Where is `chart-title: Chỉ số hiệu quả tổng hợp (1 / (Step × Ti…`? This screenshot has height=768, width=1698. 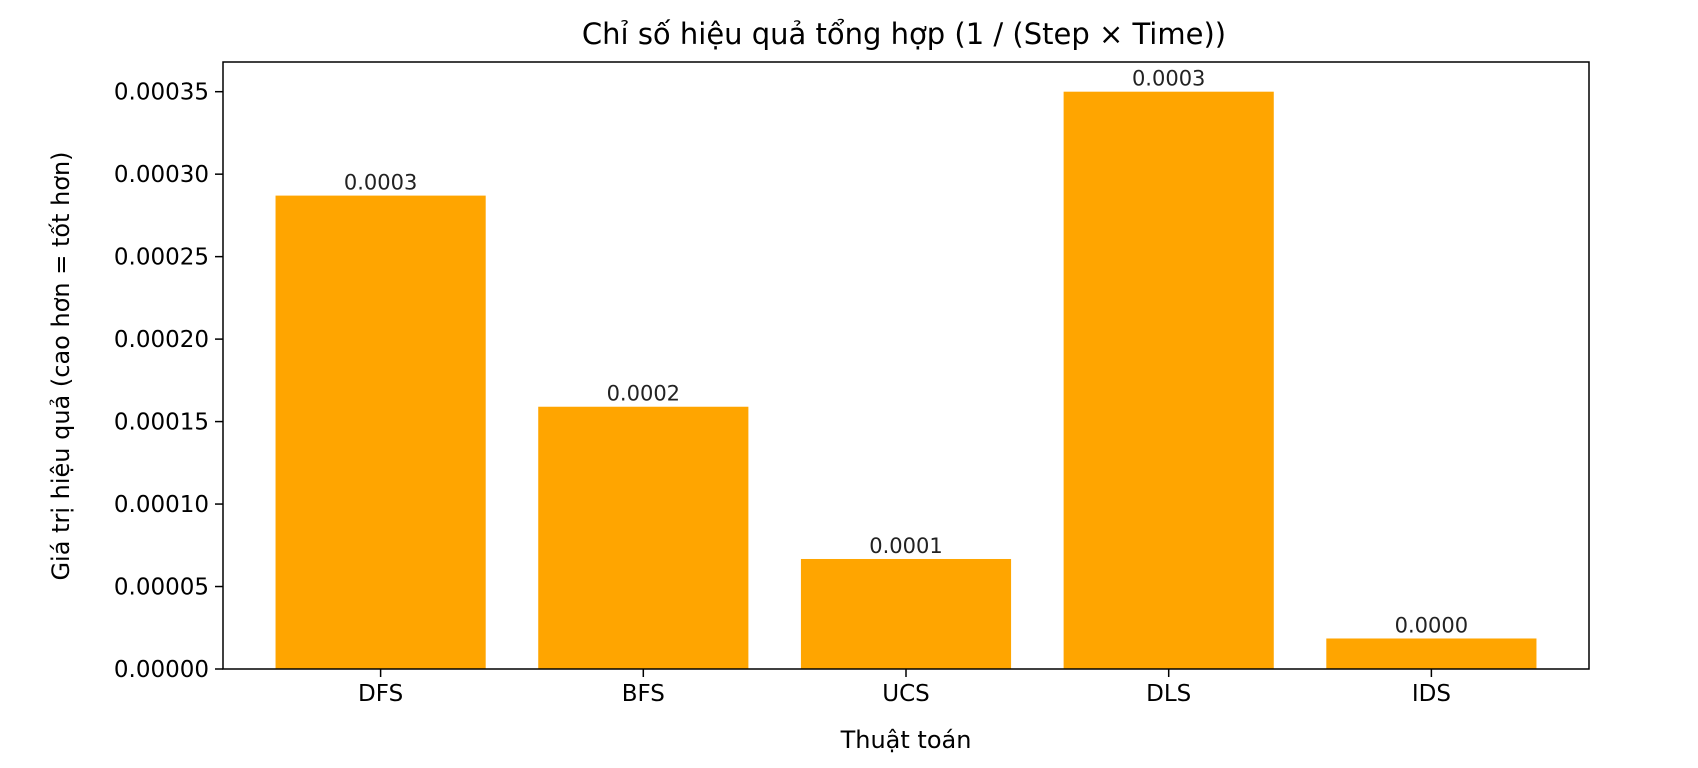 chart-title: Chỉ số hiệu quả tổng hợp (1 / (Step × Ti… is located at coordinates (904, 34).